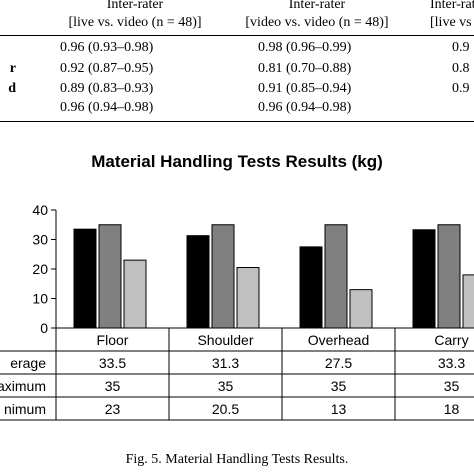 The height and width of the screenshot is (474, 474). Describe the element at coordinates (85, 278) in the screenshot. I see `bar-average-floor` at that location.